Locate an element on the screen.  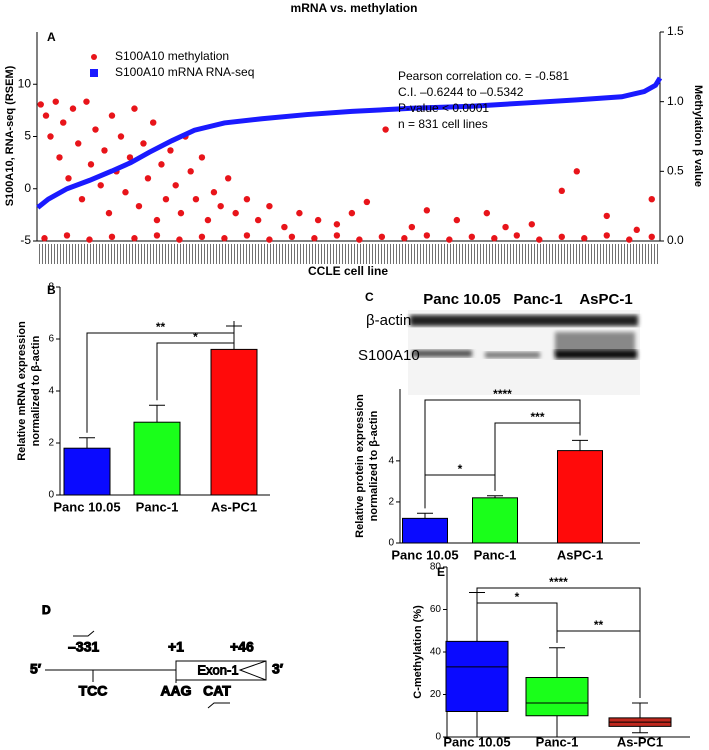
y-tick-label: 0.5 is located at coordinates (675, 171).